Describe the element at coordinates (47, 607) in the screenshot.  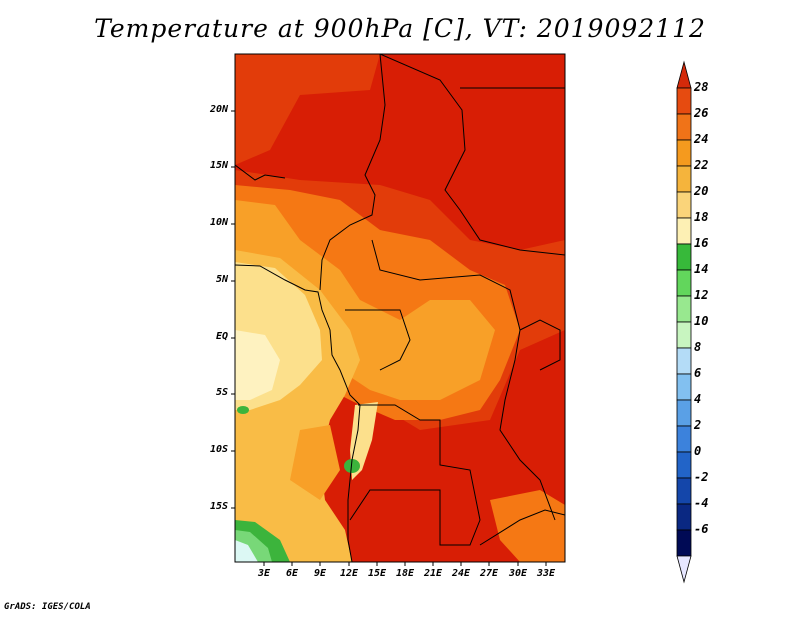
I see `footer-credit: GrADS: IGES/COLA` at that location.